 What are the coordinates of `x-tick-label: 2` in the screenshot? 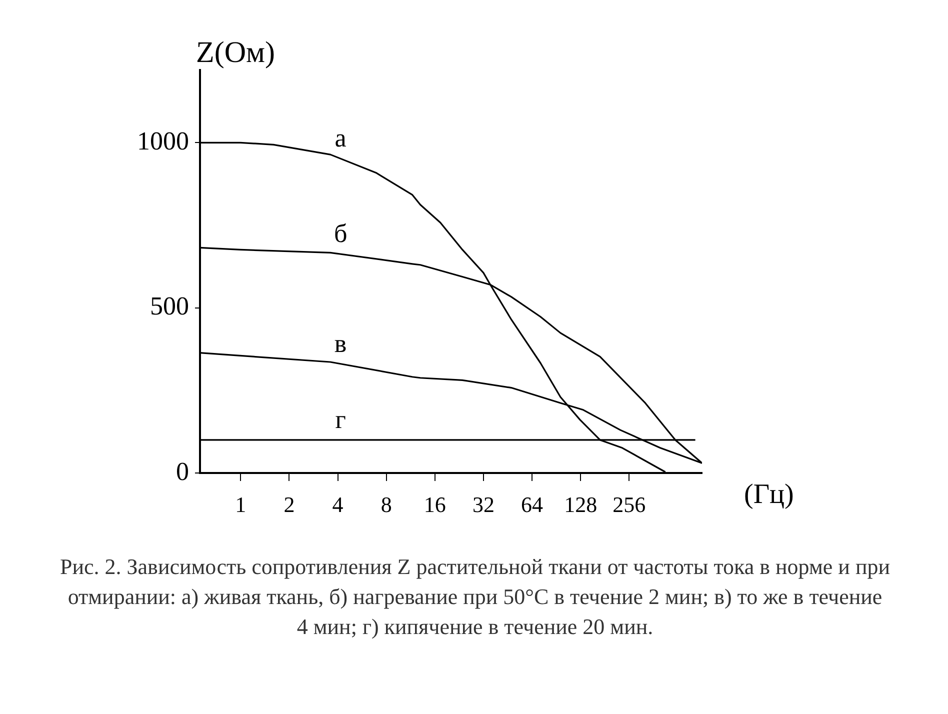 It's located at (289, 504).